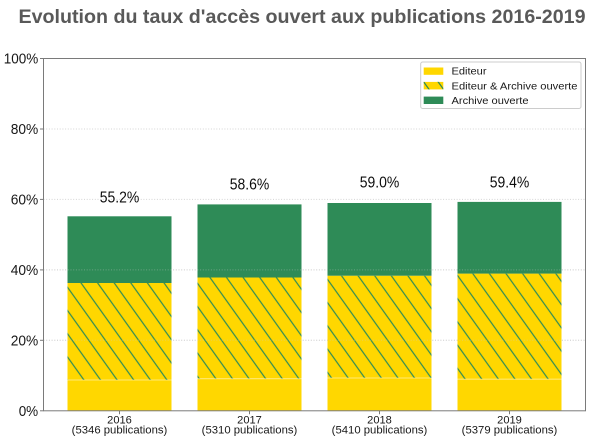 Image resolution: width=600 pixels, height=440 pixels. What do you see at coordinates (21, 60) in the screenshot?
I see `svg-text: 100%` at bounding box center [21, 60].